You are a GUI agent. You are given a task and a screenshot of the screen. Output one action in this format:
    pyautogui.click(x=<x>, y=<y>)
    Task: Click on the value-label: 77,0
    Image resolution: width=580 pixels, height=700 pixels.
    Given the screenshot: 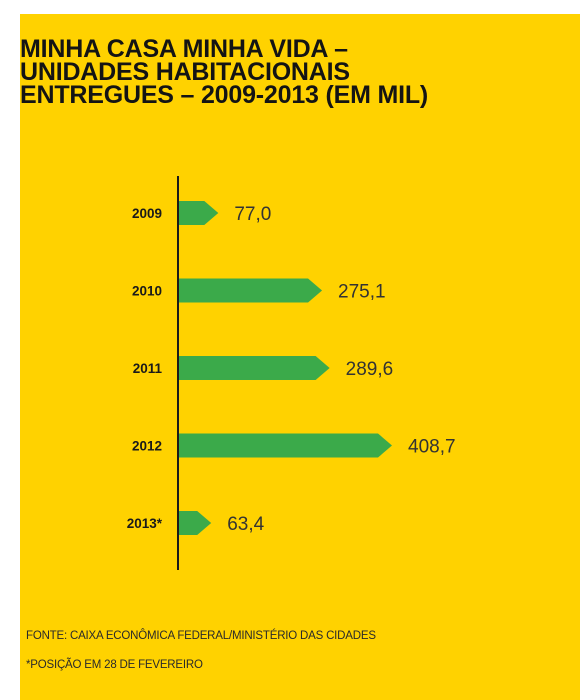 What is the action you would take?
    pyautogui.click(x=252, y=214)
    